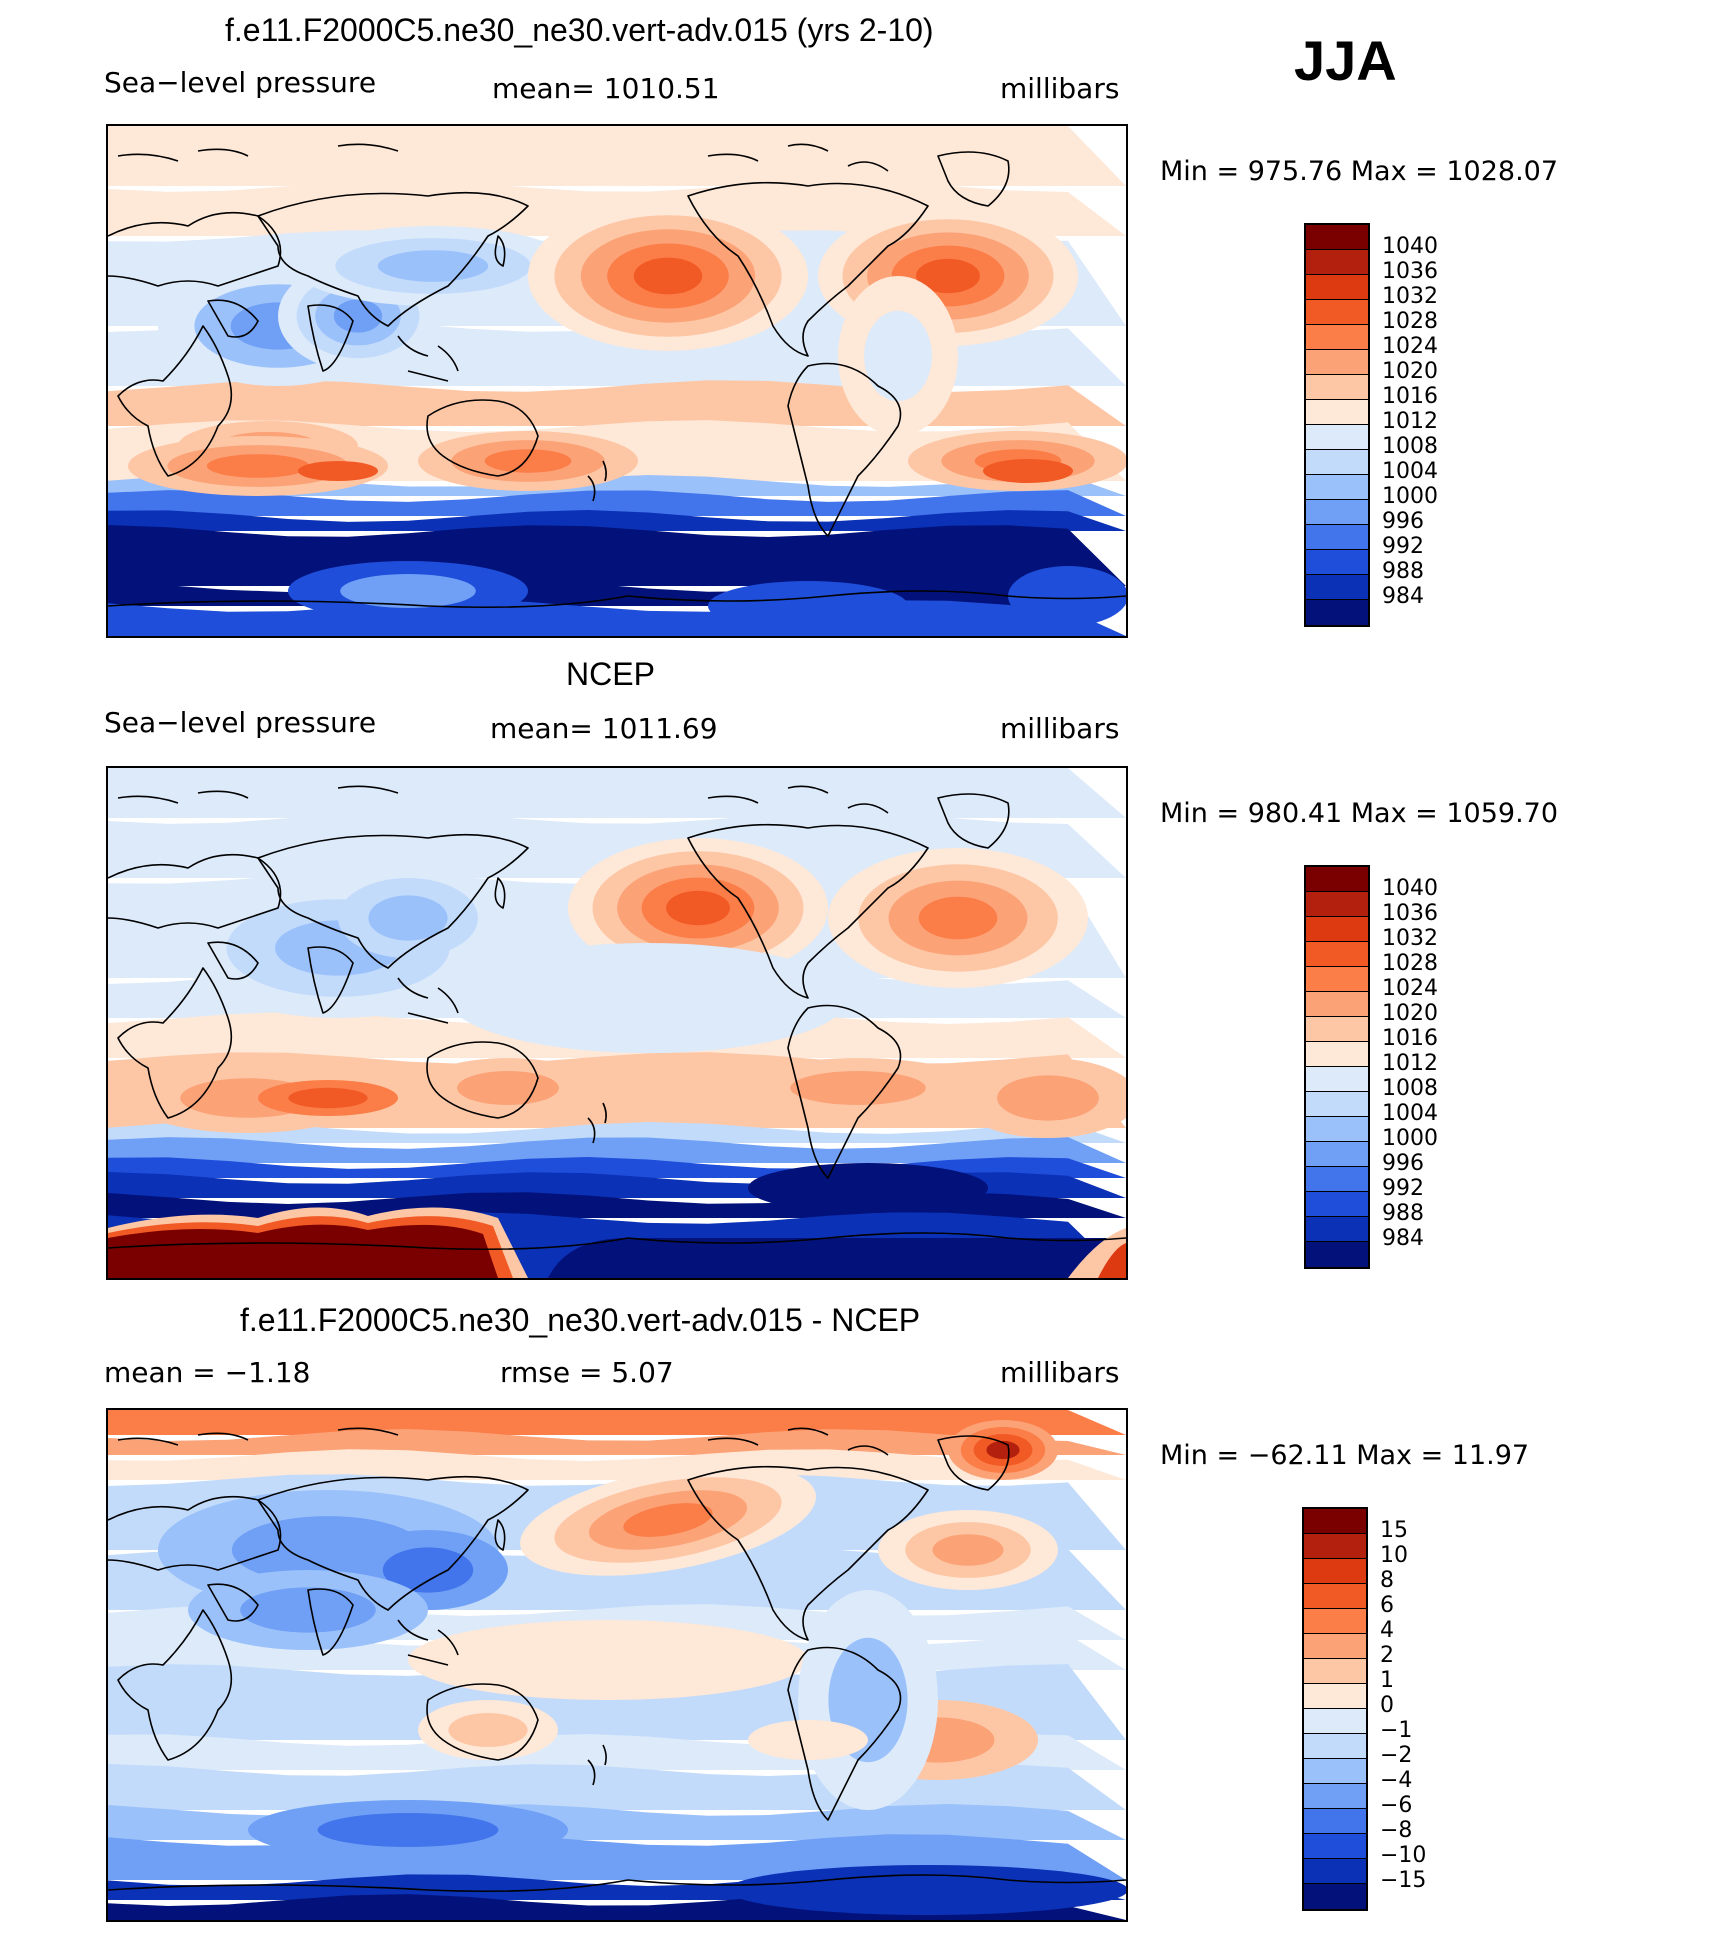 Image resolution: width=1710 pixels, height=1953 pixels. I want to click on colorbar-level-label: 0, so click(1387, 1705).